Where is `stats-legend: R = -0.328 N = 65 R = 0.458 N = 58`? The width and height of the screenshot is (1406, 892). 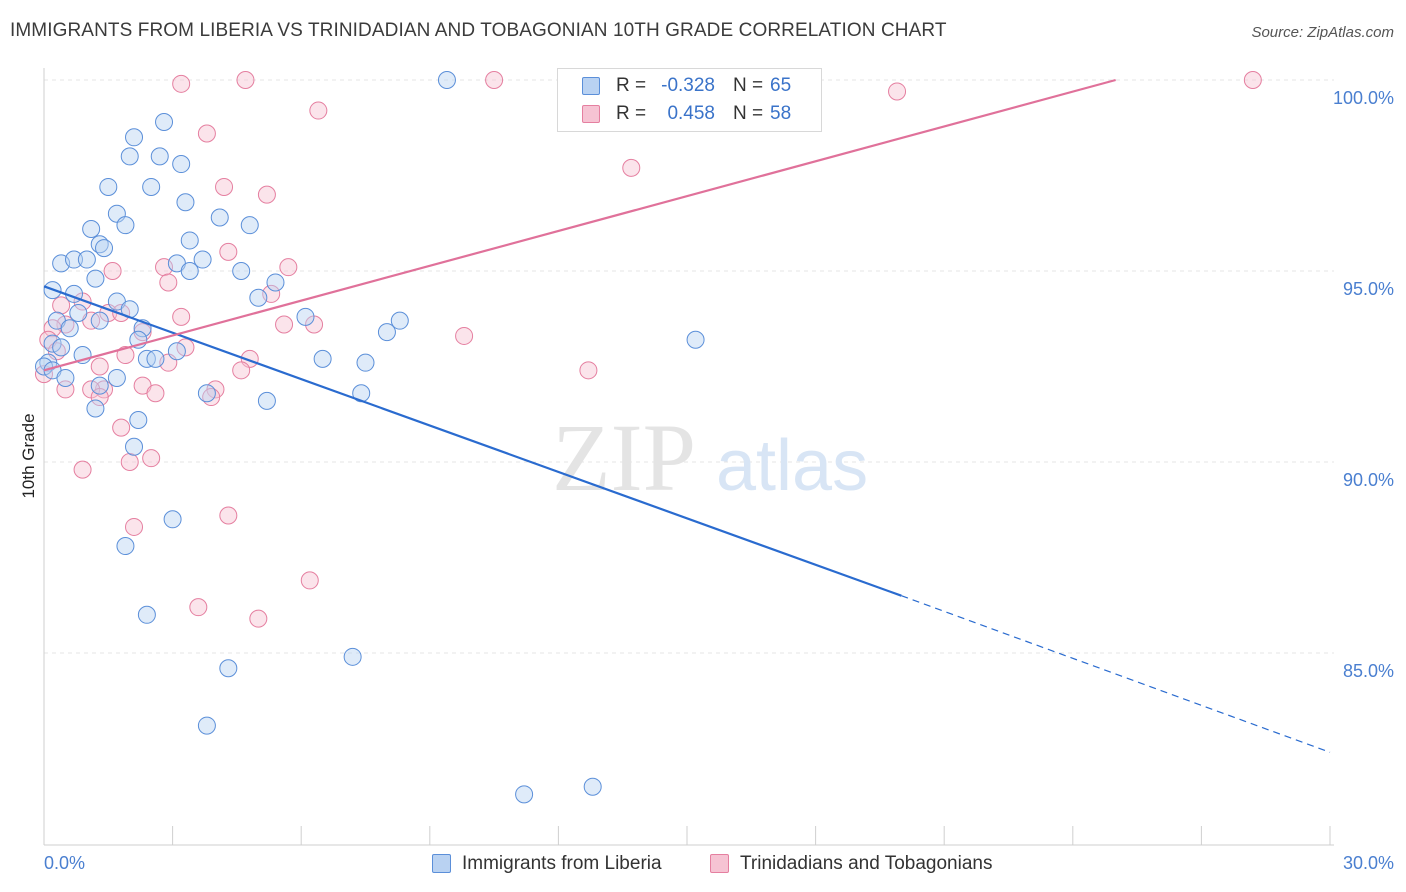
stats-legend: R = -0.328 N = 65 R = 0.458 N = 58 is located at coordinates (689, 100).